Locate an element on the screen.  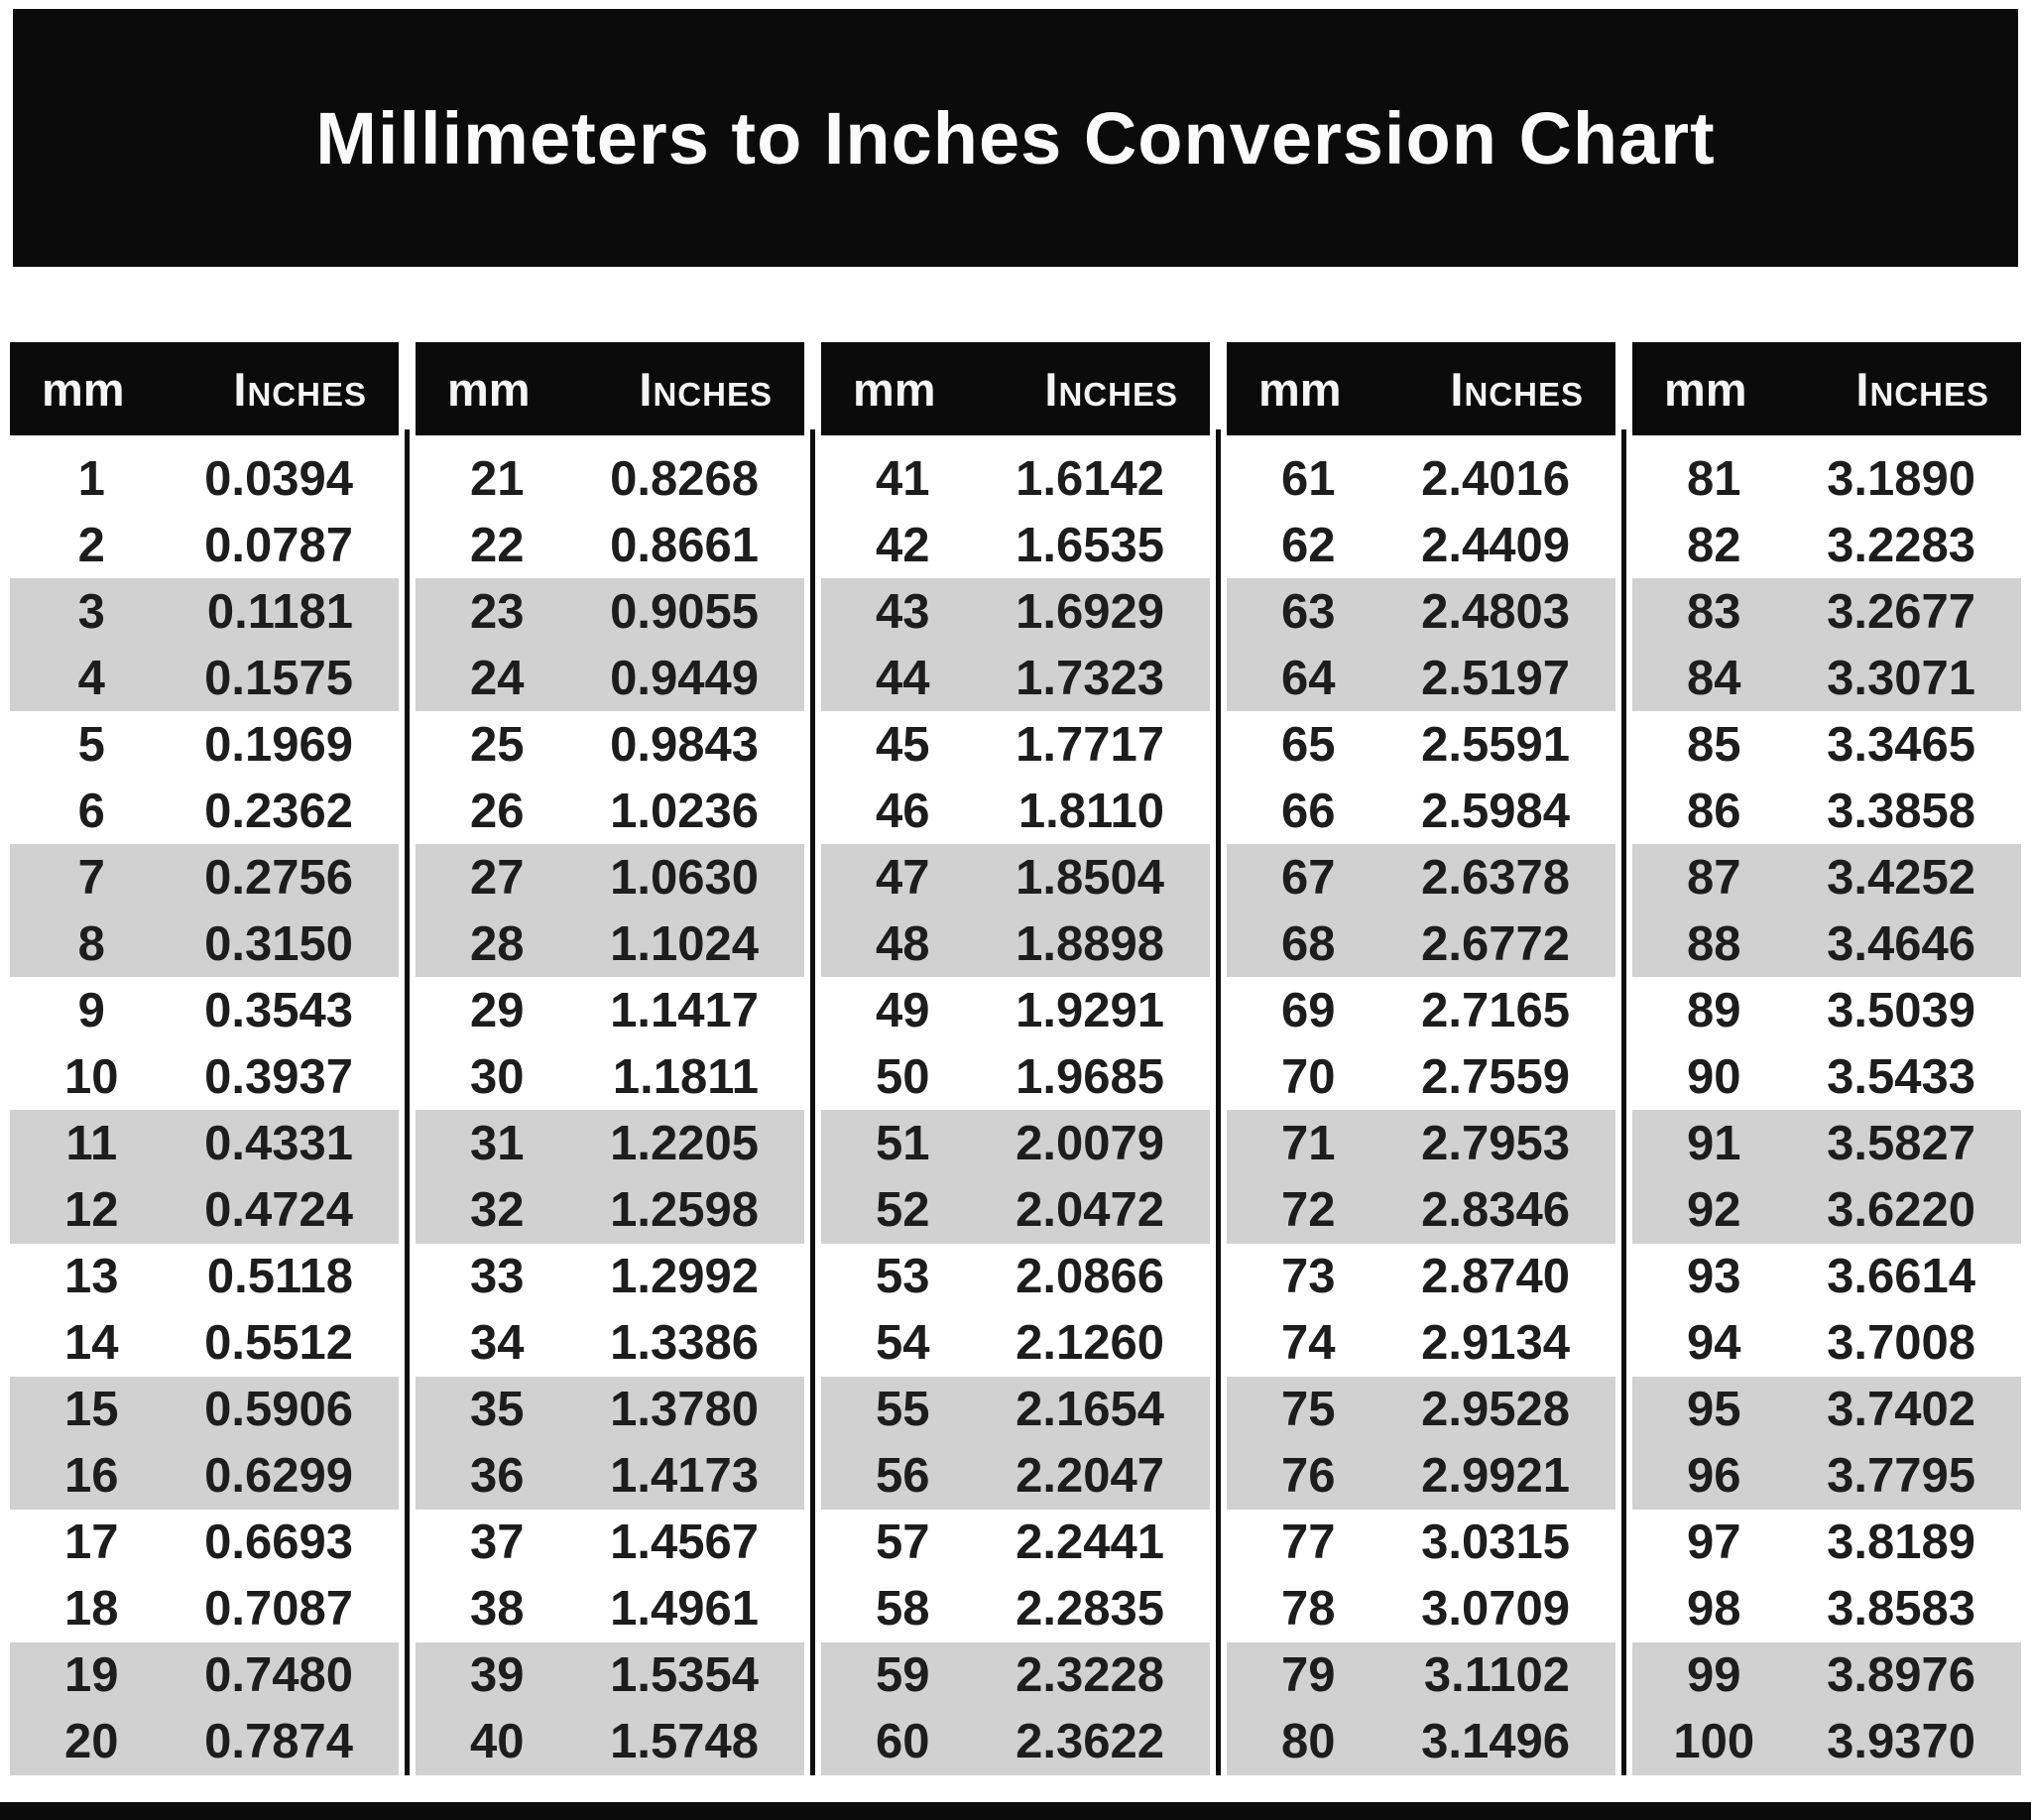
table-row: 18 0.7087 is located at coordinates (204, 1609).